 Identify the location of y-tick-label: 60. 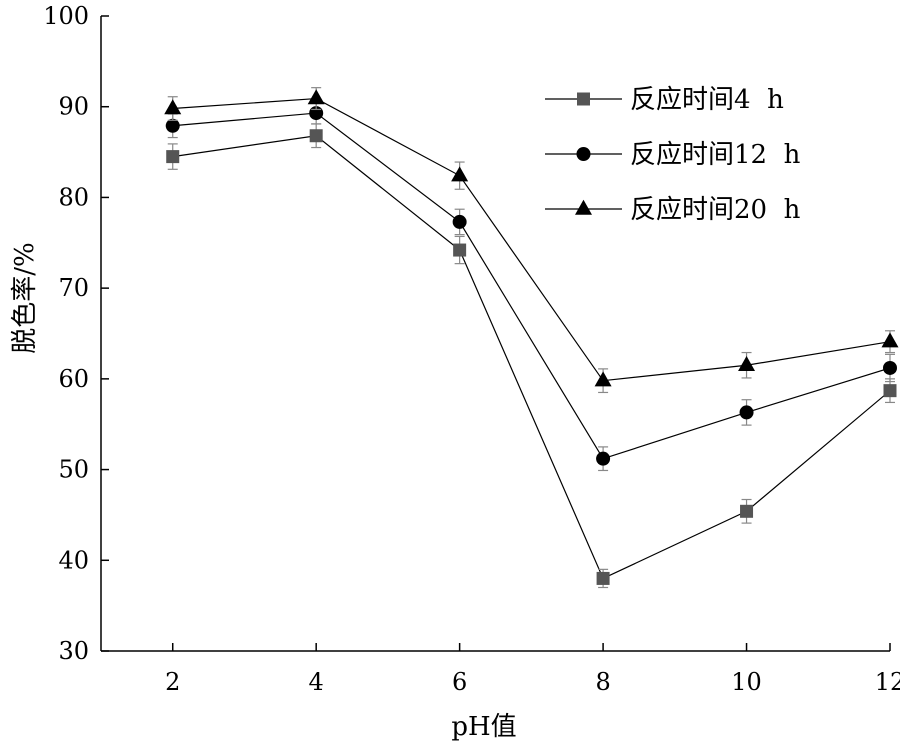
(73, 379).